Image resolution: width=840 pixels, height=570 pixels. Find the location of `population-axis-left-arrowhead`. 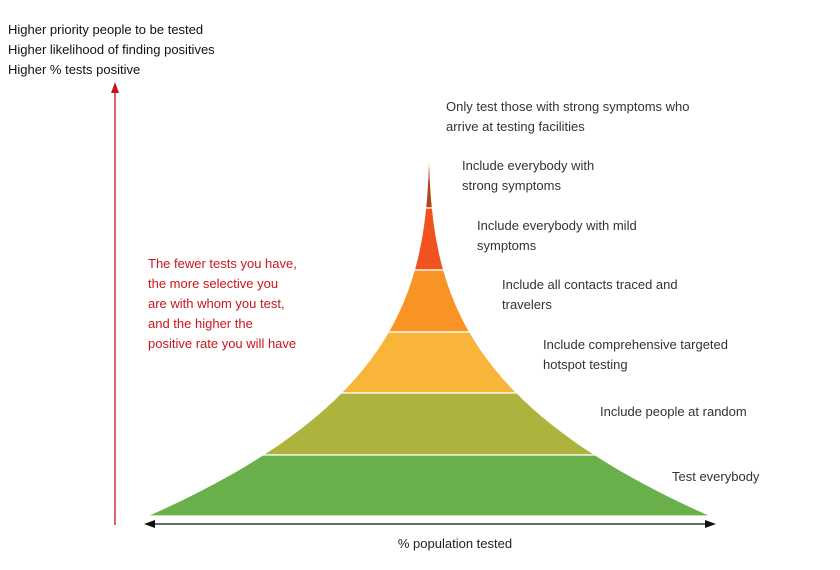

population-axis-left-arrowhead is located at coordinates (149, 524).